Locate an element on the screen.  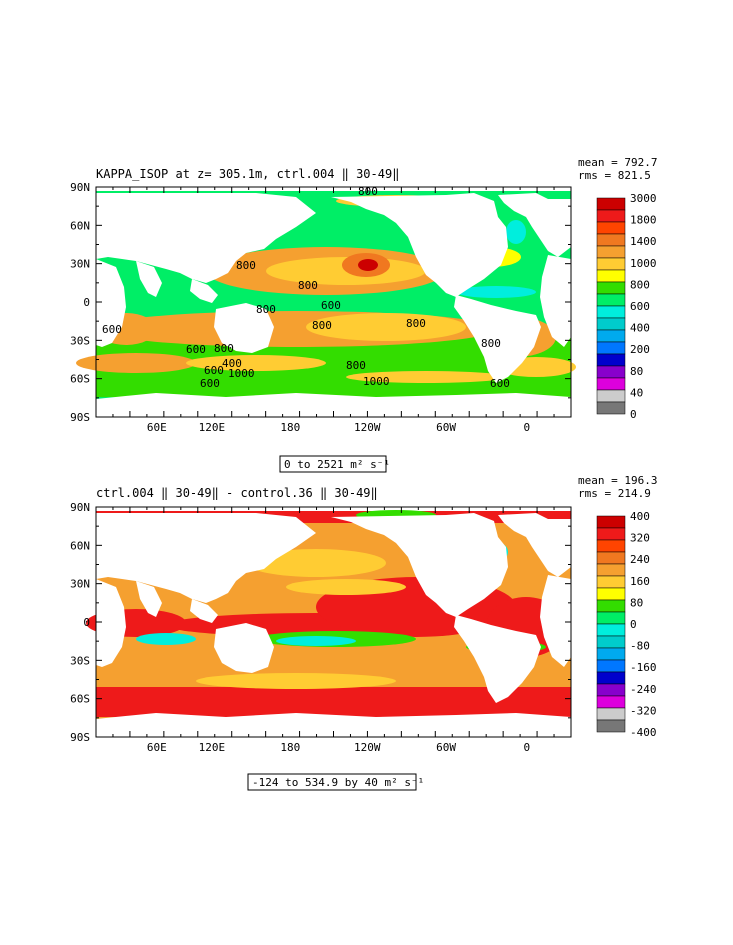
colorbar-label: 600 is located at coordinates (640, 306).